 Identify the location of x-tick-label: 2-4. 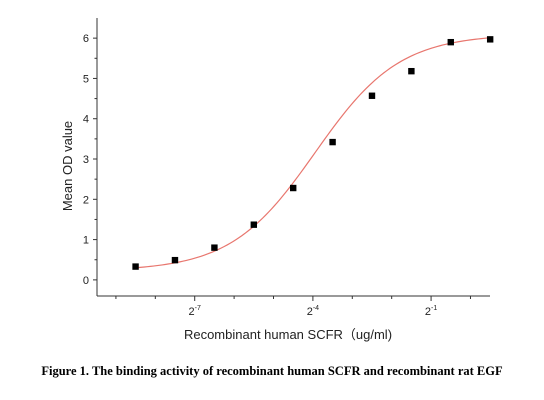
(313, 311).